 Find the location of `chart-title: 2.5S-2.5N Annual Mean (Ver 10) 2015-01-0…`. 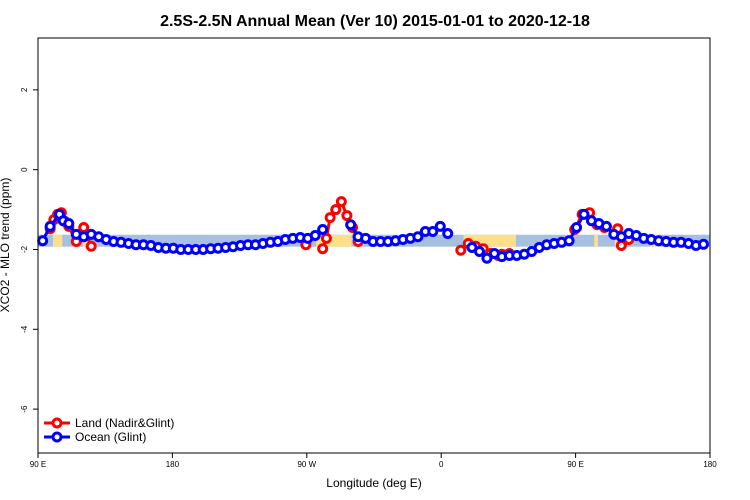

chart-title: 2.5S-2.5N Annual Mean (Ver 10) 2015-01-0… is located at coordinates (375, 21).